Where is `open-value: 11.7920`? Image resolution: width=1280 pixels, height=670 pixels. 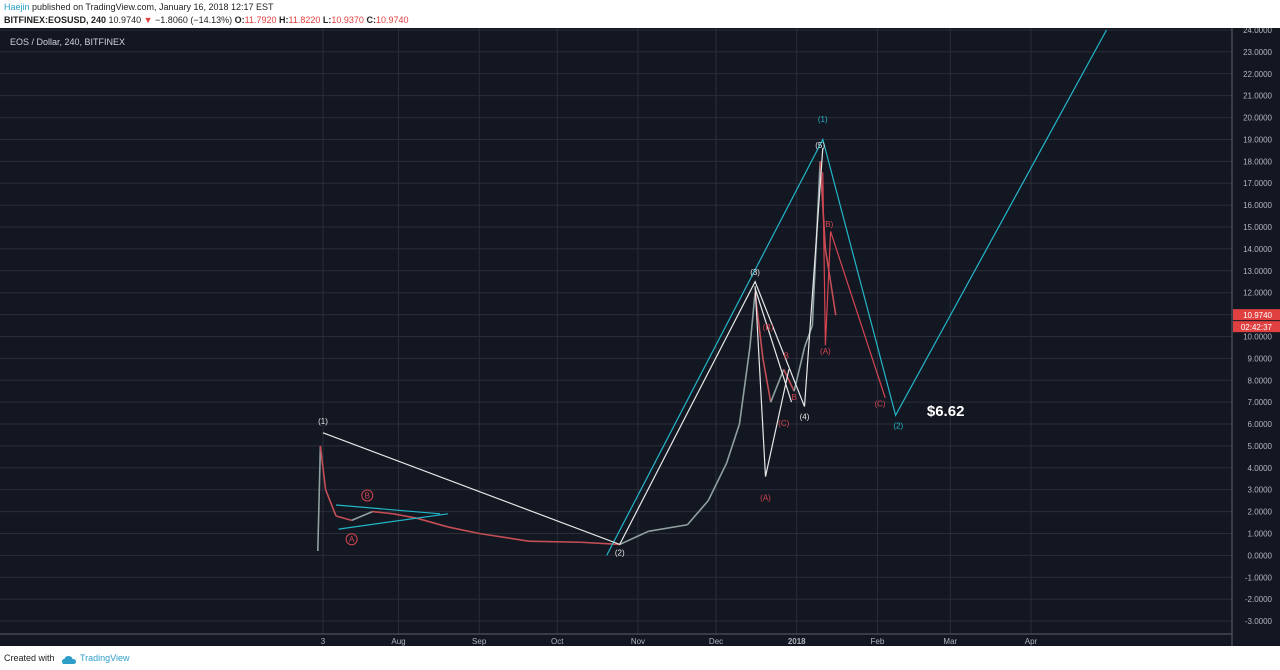 open-value: 11.7920 is located at coordinates (260, 20).